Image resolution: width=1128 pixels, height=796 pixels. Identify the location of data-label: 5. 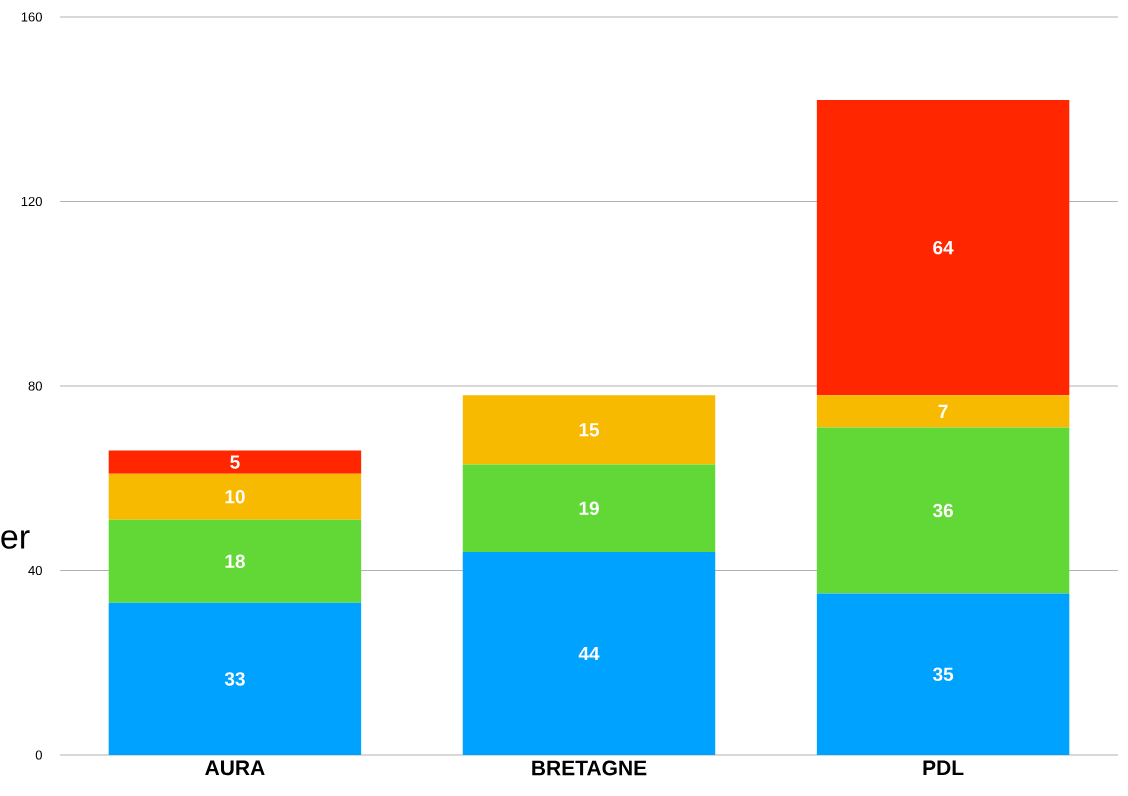
(235, 462).